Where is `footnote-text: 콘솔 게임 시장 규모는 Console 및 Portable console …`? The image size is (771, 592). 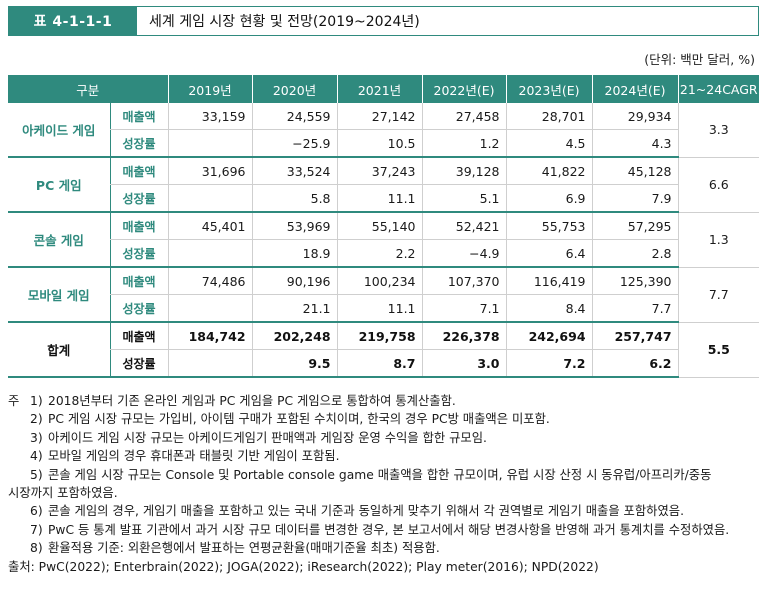
footnote-text: 콘솔 게임 시장 규모는 Console 및 Portable console … is located at coordinates (380, 474).